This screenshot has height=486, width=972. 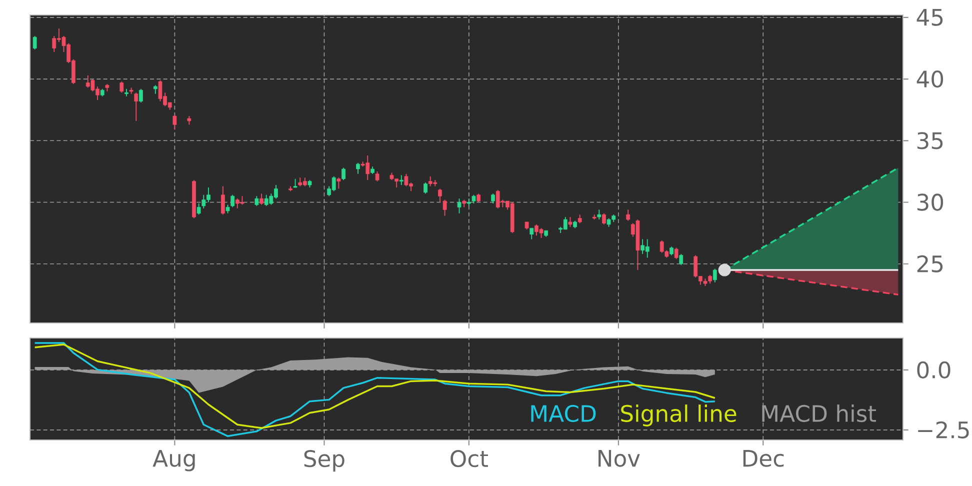 I want to click on x-tick-label: Sep, so click(x=324, y=461).